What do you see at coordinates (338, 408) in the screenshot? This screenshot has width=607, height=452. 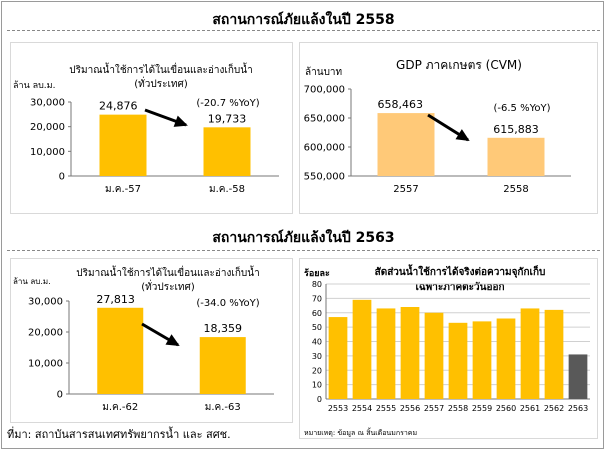 I see `x-tick-label: 2553` at bounding box center [338, 408].